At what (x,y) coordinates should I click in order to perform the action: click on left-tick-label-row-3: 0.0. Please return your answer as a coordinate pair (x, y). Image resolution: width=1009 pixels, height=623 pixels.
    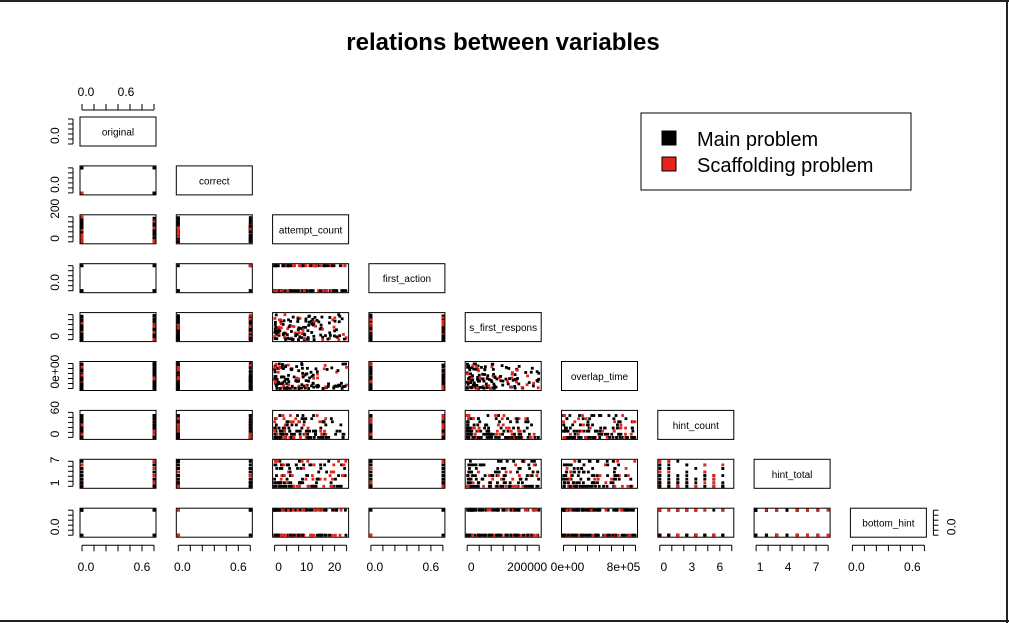
    Looking at the image, I should click on (55, 282).